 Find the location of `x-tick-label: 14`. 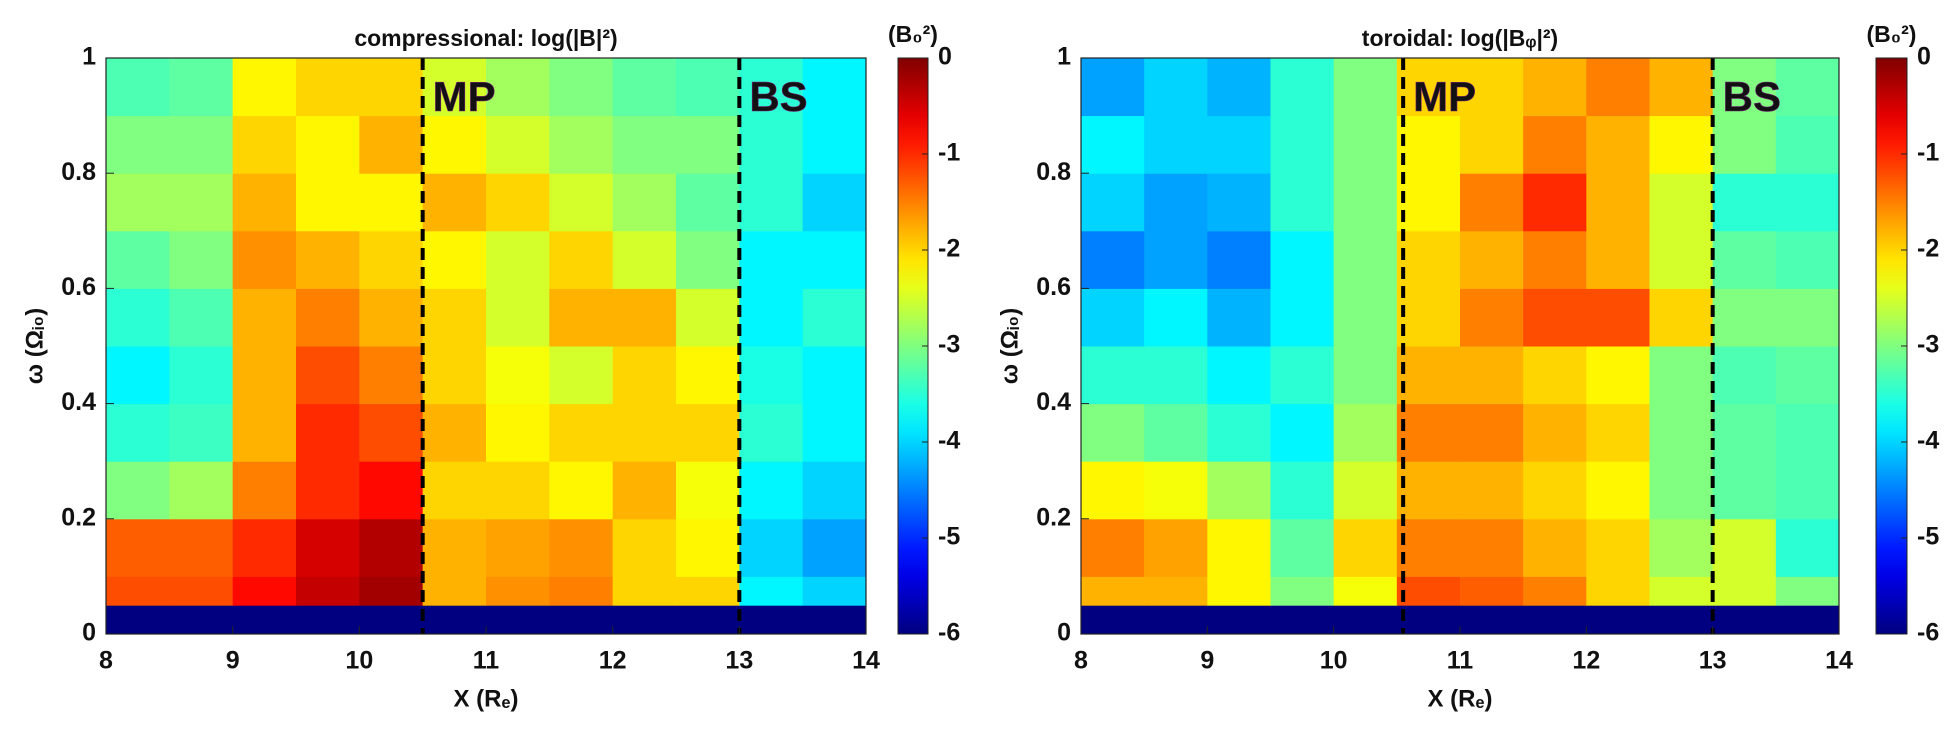

x-tick-label: 14 is located at coordinates (866, 661).